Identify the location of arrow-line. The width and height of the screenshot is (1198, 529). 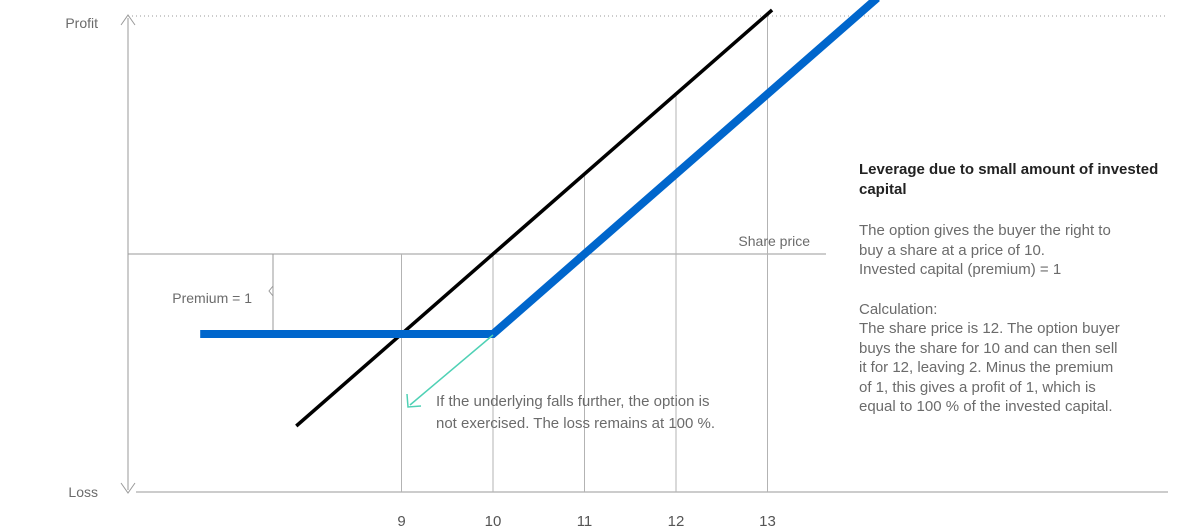
(451, 370).